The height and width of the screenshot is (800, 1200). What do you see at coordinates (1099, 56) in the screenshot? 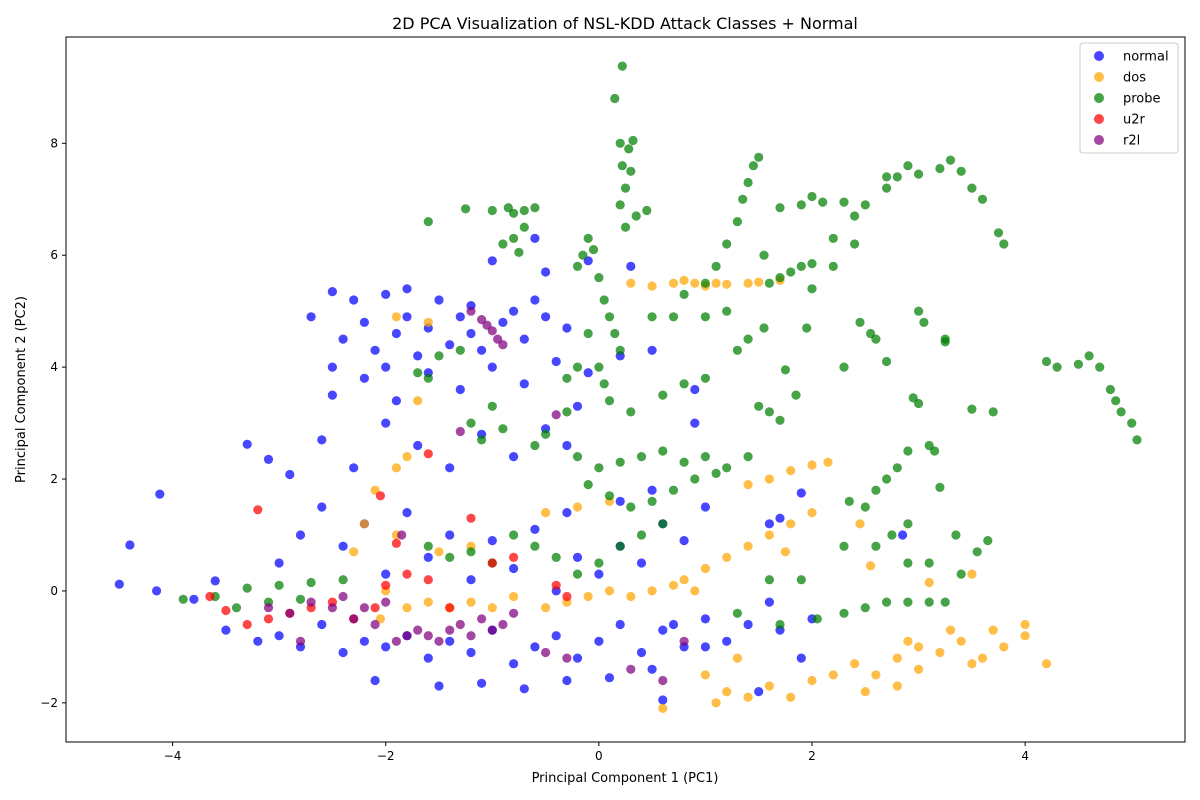
I see `legend-marker-normal` at bounding box center [1099, 56].